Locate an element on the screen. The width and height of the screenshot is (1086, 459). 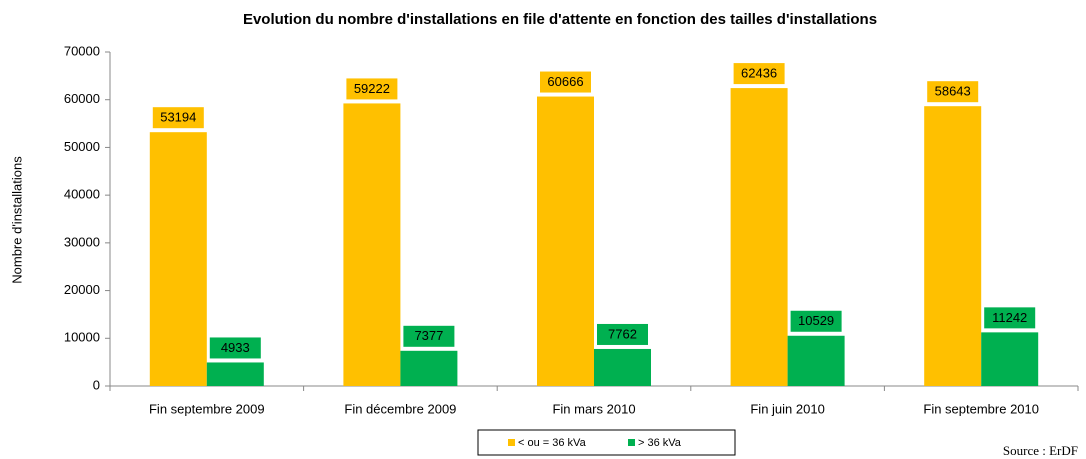
x-tick-label: Fin mars 2010 is located at coordinates (593, 408).